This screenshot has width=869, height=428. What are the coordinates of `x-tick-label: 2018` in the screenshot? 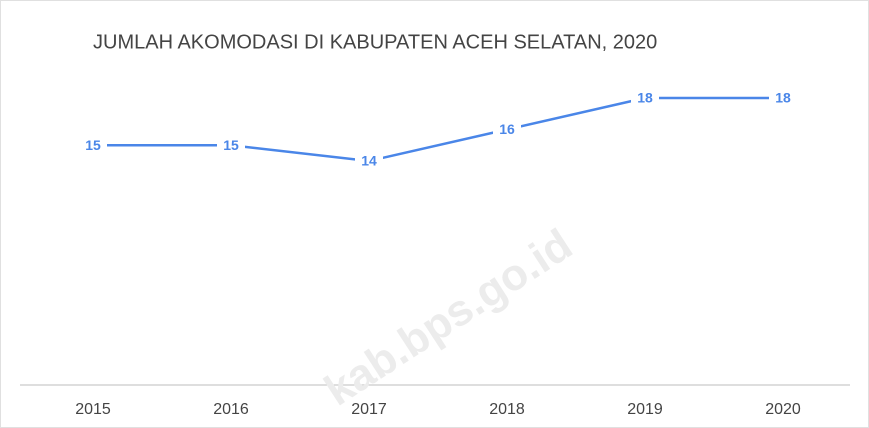 It's located at (507, 409).